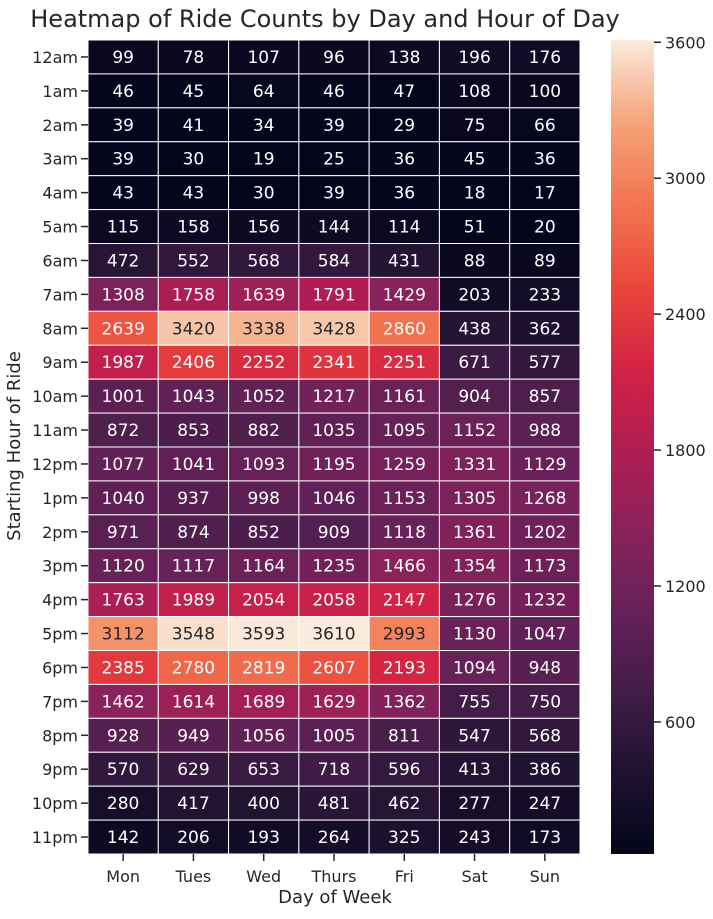 This screenshot has width=713, height=919. I want to click on colorbar-tick-label: 1200, so click(685, 586).